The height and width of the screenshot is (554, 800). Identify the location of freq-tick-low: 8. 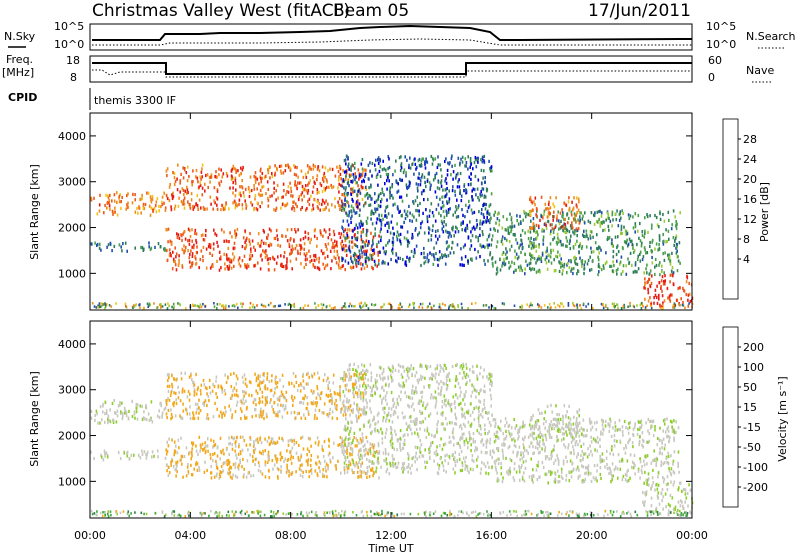
(73, 77).